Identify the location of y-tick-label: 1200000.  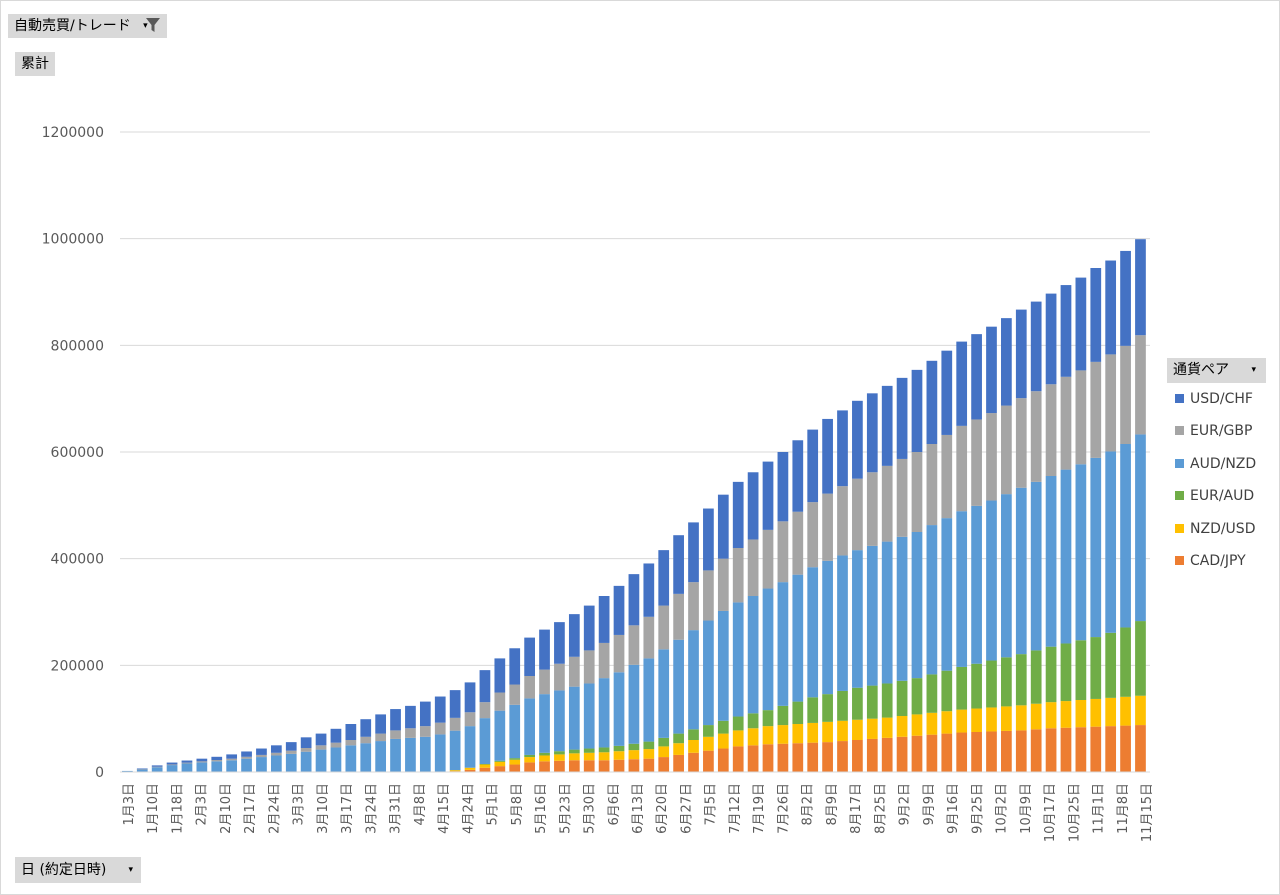
(73, 133).